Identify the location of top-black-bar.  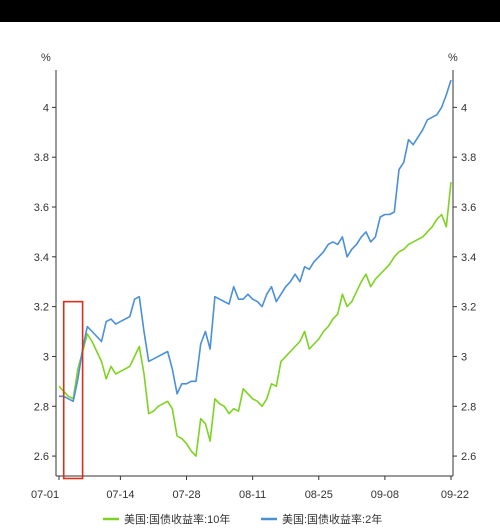
(250, 11).